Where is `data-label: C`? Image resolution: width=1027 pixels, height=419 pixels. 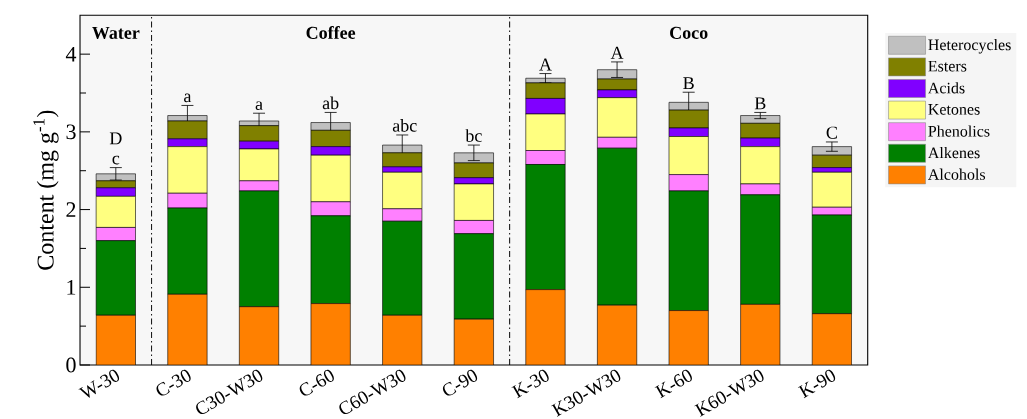
data-label: C is located at coordinates (831, 132).